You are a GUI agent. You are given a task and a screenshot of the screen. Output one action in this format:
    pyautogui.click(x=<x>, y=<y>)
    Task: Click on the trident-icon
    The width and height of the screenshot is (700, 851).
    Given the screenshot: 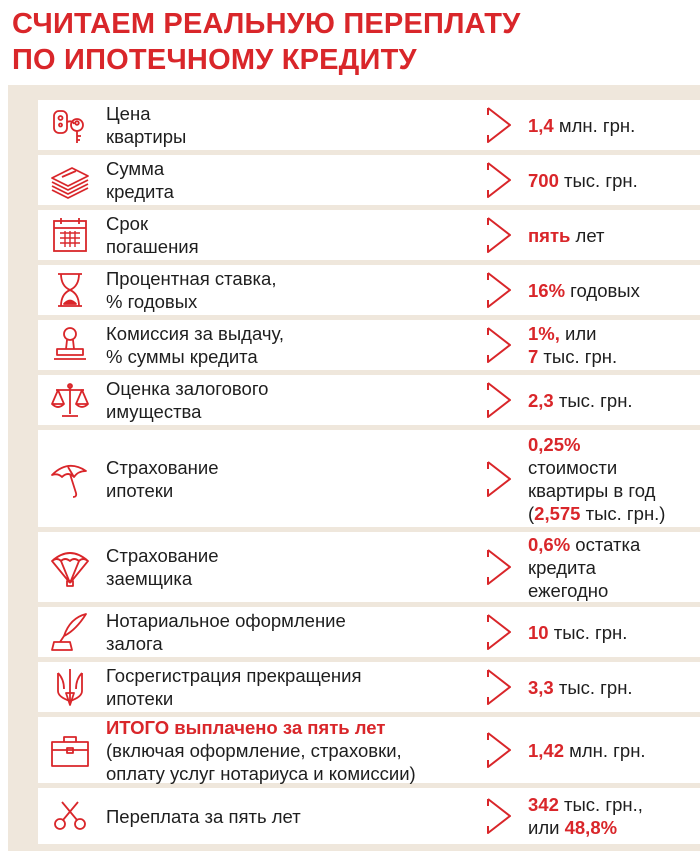 What is the action you would take?
    pyautogui.click(x=70, y=687)
    